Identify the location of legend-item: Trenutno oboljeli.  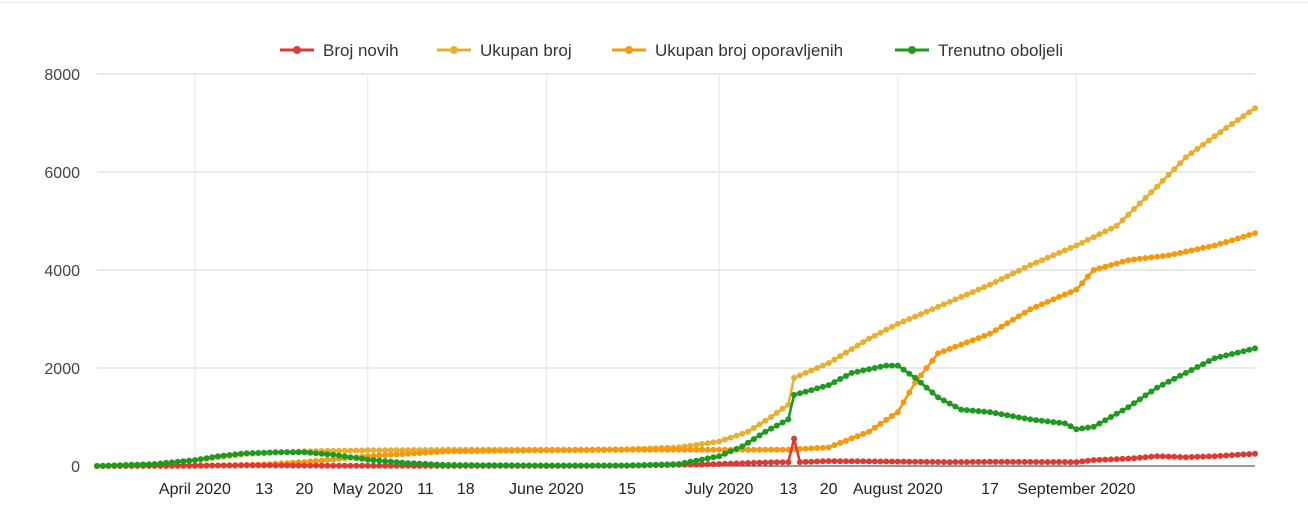
(979, 50).